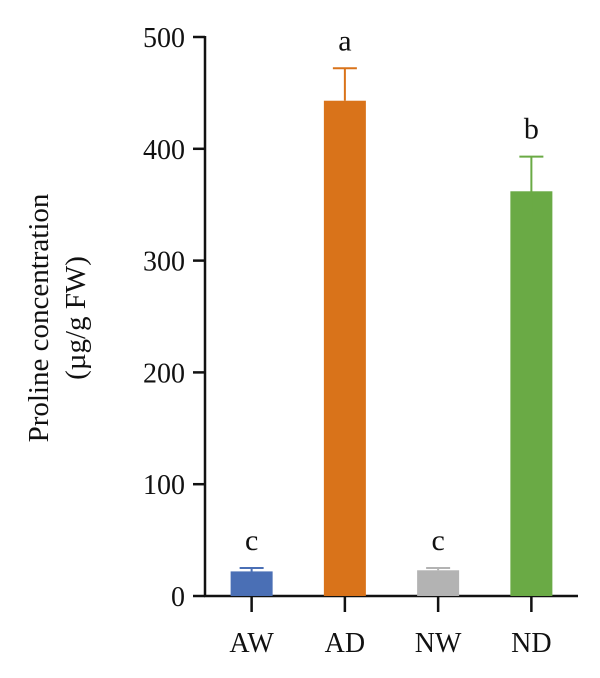 The height and width of the screenshot is (678, 600). I want to click on y-axis-title-line2: (µg/g FW), so click(76, 318).